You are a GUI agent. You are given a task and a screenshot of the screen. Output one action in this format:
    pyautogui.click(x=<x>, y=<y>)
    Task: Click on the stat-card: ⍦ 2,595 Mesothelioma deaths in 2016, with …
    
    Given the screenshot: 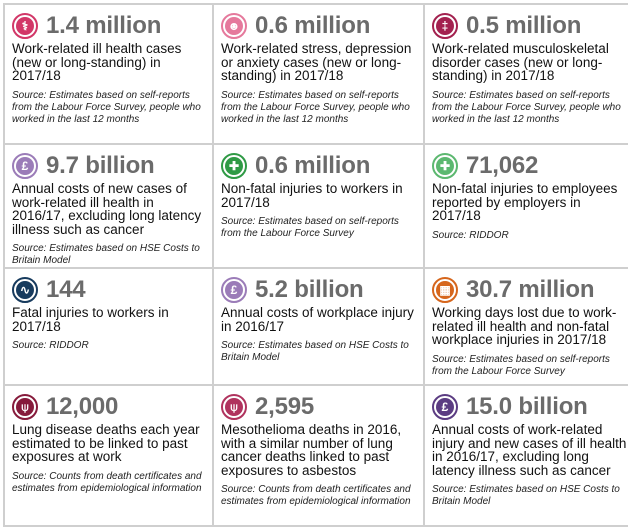 What is the action you would take?
    pyautogui.click(x=318, y=455)
    